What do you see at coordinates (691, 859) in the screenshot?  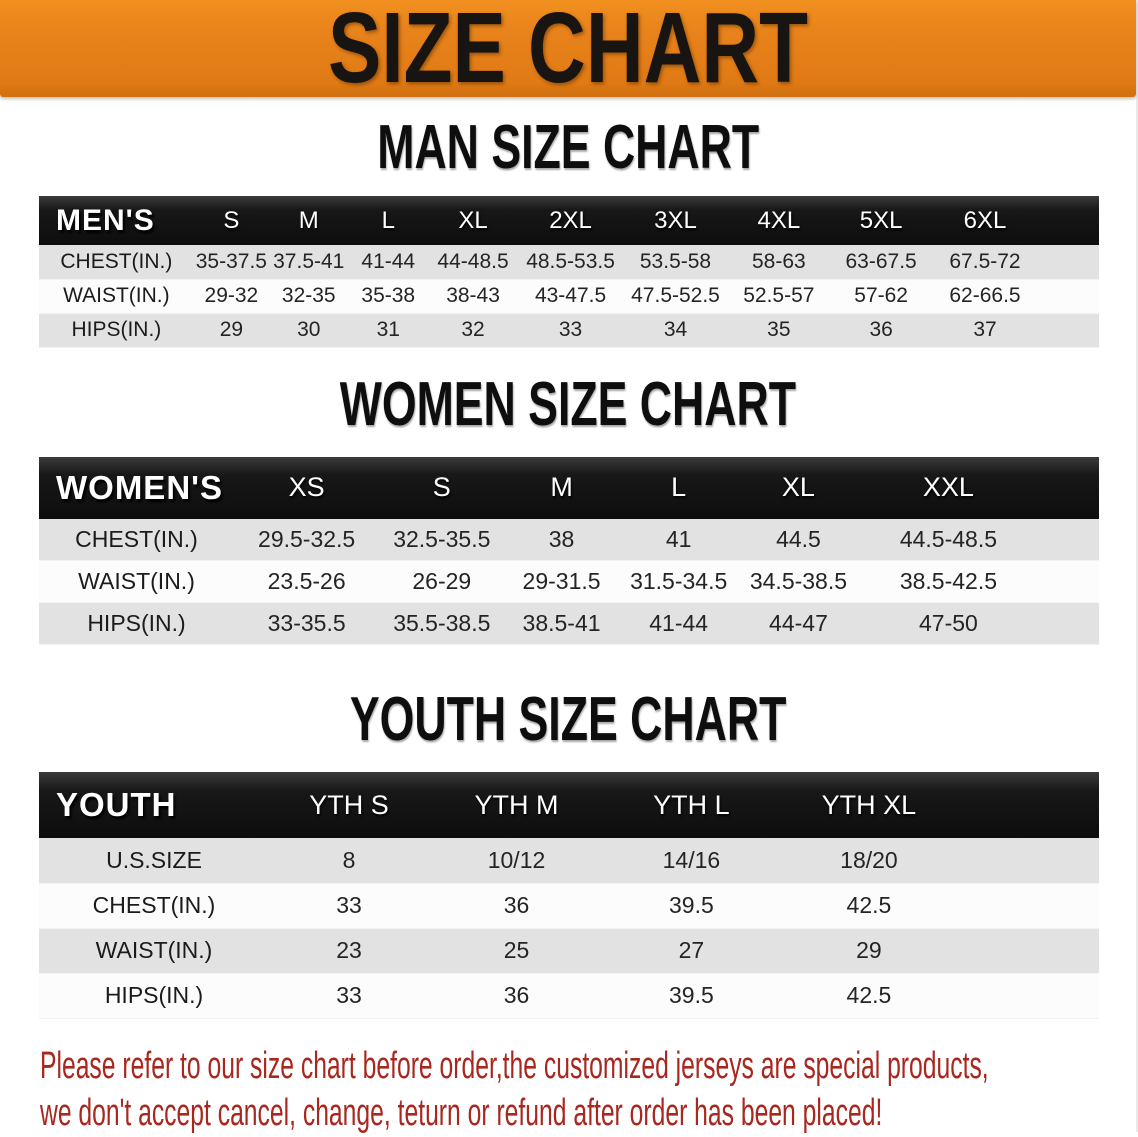 I see `cell-value: 14/16` at bounding box center [691, 859].